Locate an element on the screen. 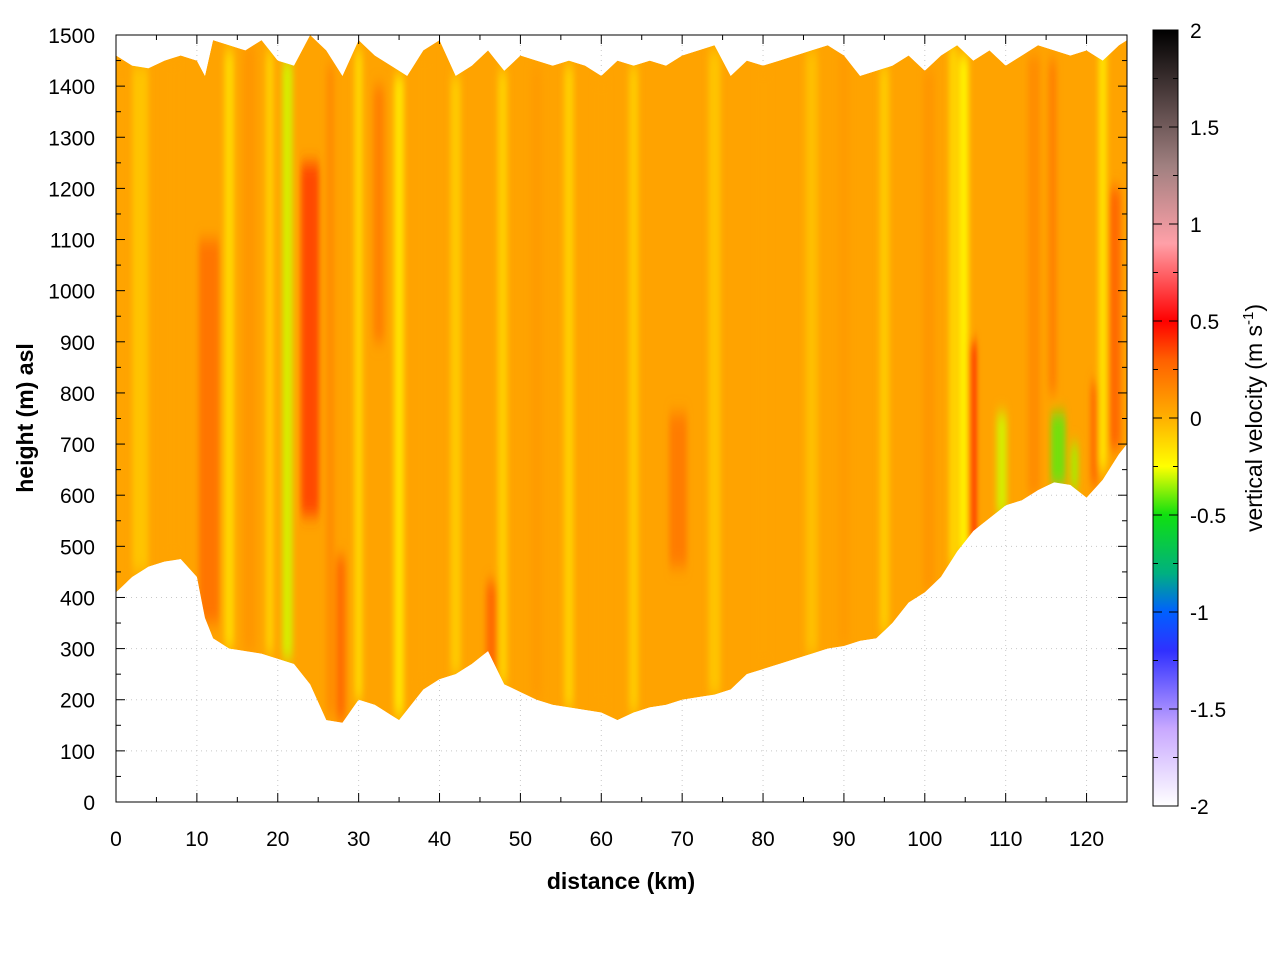 The height and width of the screenshot is (960, 1280). colorbar-tick-label: -1 is located at coordinates (1199, 613).